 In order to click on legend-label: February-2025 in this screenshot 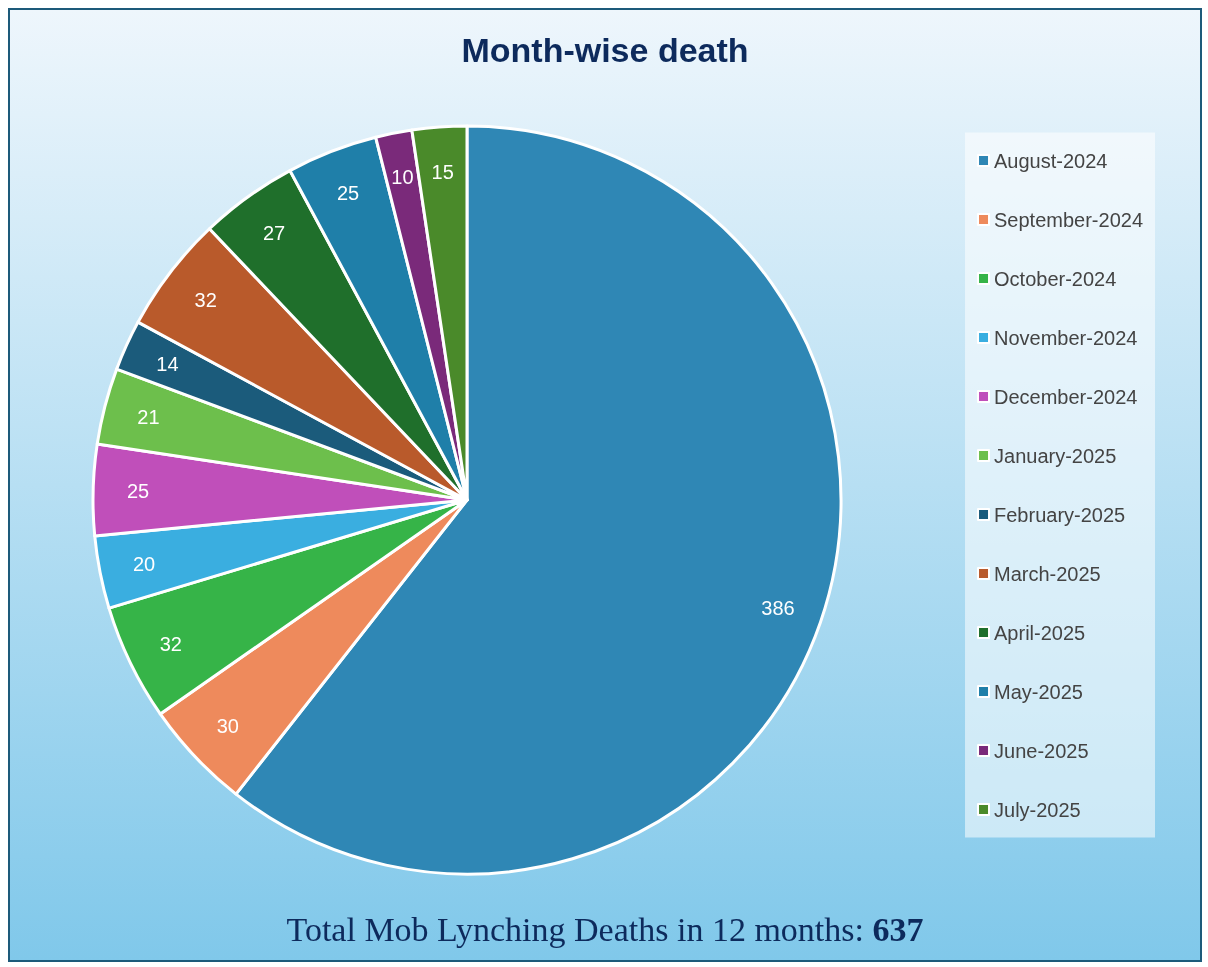, I will do `click(1060, 514)`.